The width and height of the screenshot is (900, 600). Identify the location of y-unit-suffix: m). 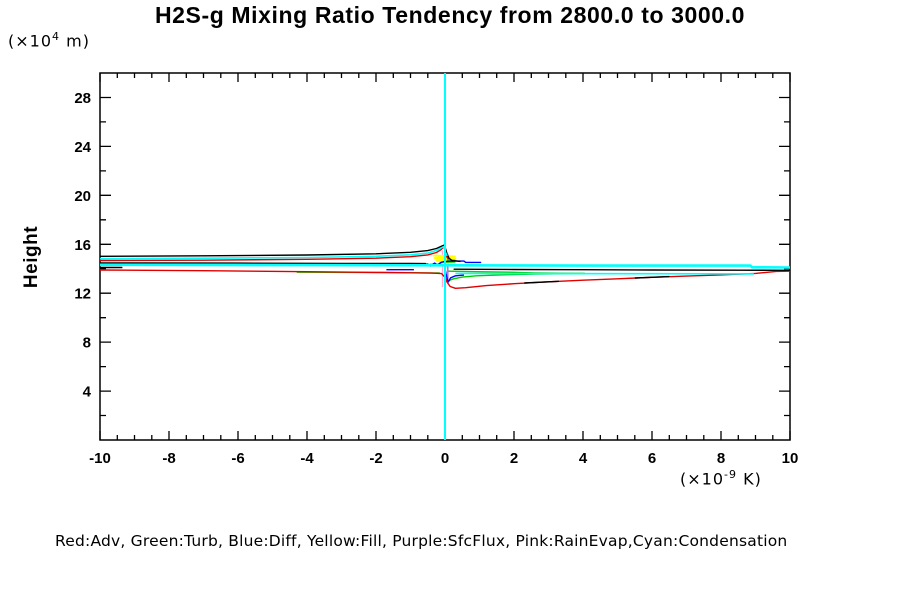
(75, 41).